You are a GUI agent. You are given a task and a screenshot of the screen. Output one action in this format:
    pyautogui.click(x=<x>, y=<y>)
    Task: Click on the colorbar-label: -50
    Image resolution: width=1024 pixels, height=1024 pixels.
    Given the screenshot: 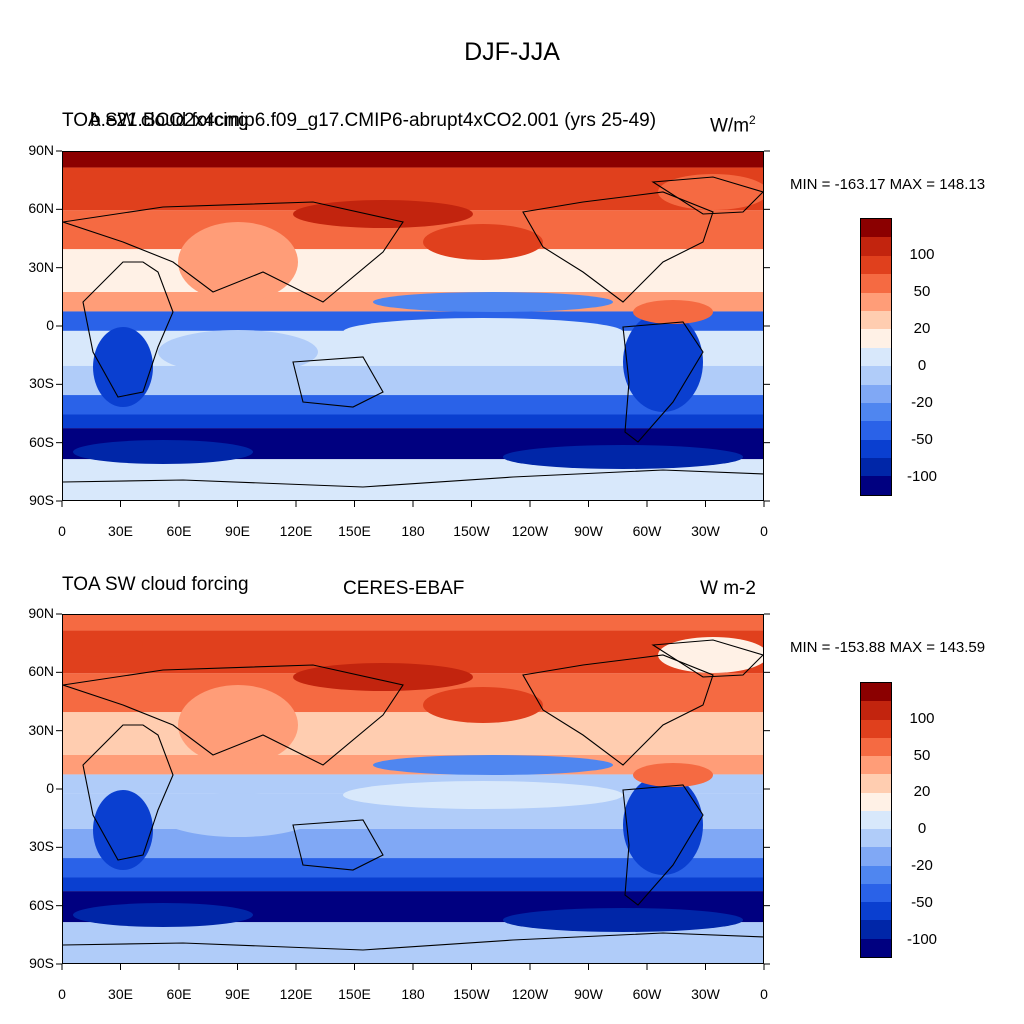 What is the action you would take?
    pyautogui.click(x=922, y=902)
    